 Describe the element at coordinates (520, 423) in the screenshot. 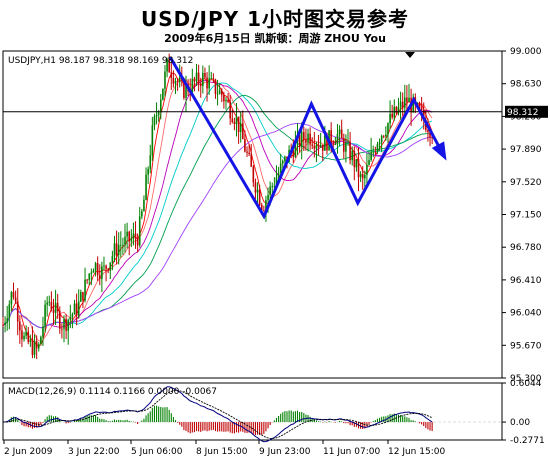

I see `macd-tick-label: 0.00` at that location.